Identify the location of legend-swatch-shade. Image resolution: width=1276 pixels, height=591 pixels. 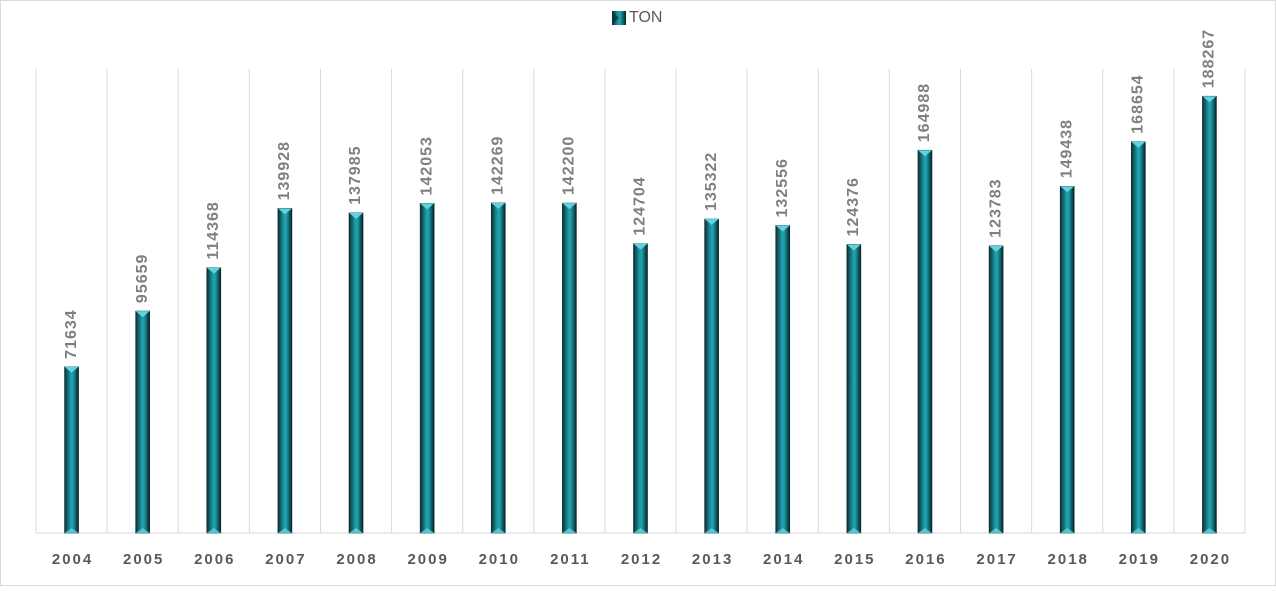
(615, 18).